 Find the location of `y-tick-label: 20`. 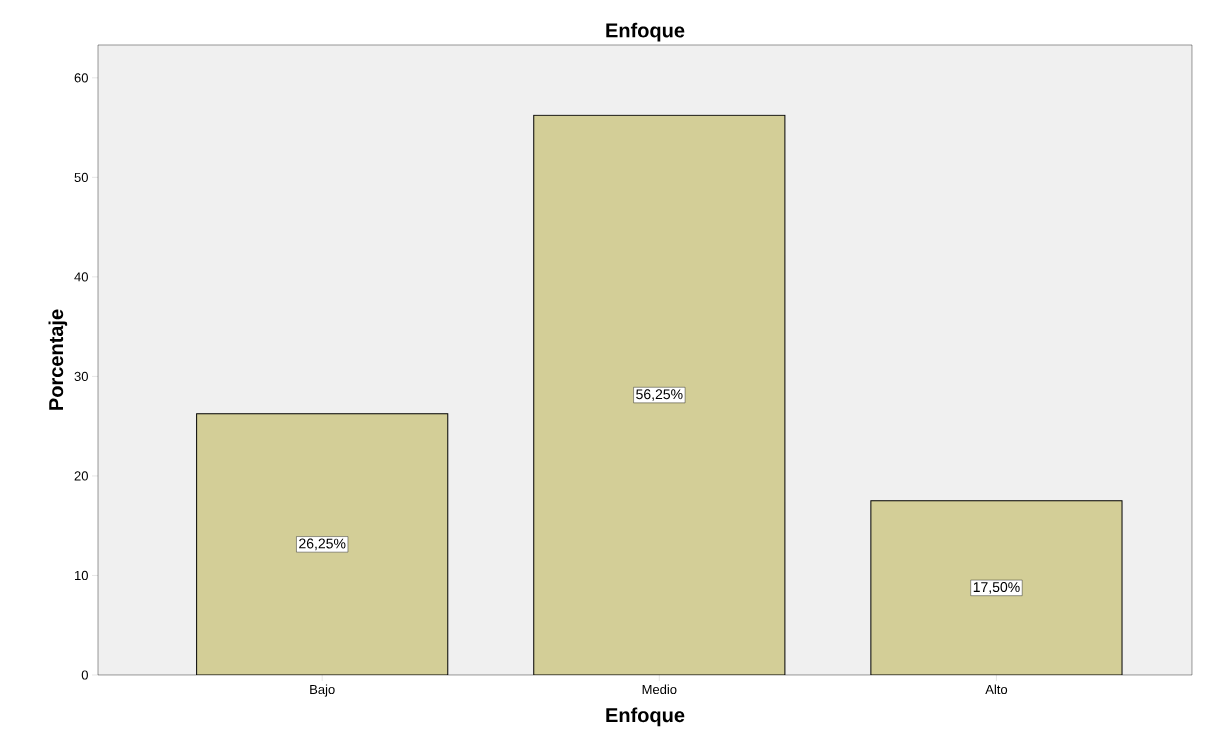

y-tick-label: 20 is located at coordinates (81, 476).